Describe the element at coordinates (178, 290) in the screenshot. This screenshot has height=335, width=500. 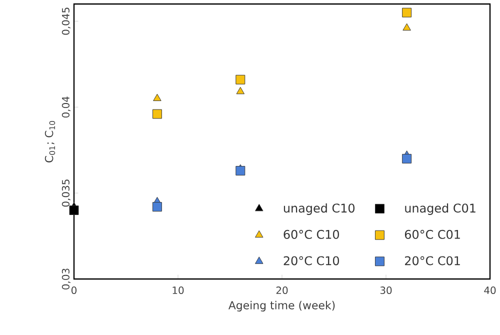
I see `x-tick-label: 10` at that location.